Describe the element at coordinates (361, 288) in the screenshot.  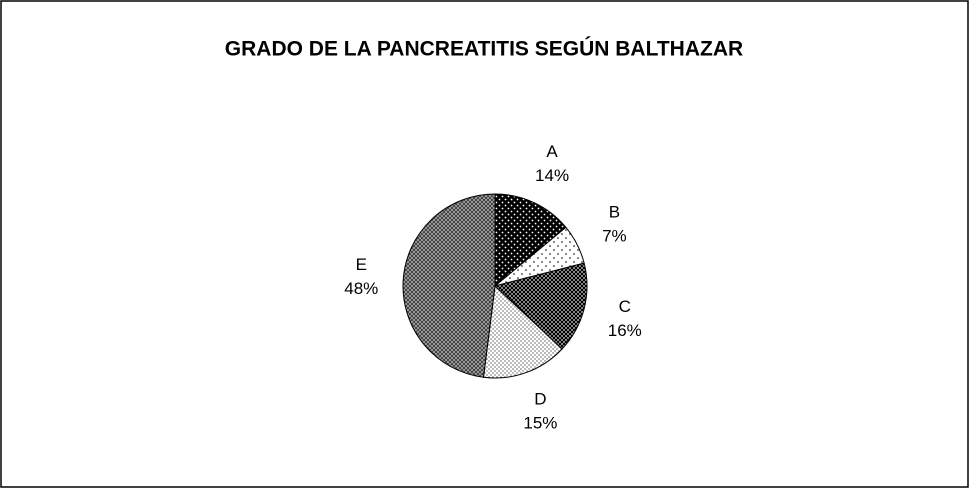
I see `slice-value-label: 48%` at that location.